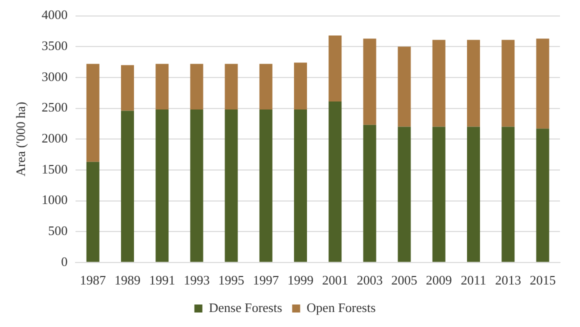 Image resolution: width=580 pixels, height=327 pixels. What do you see at coordinates (58, 230) in the screenshot?
I see `y-tick-label: 500` at bounding box center [58, 230].